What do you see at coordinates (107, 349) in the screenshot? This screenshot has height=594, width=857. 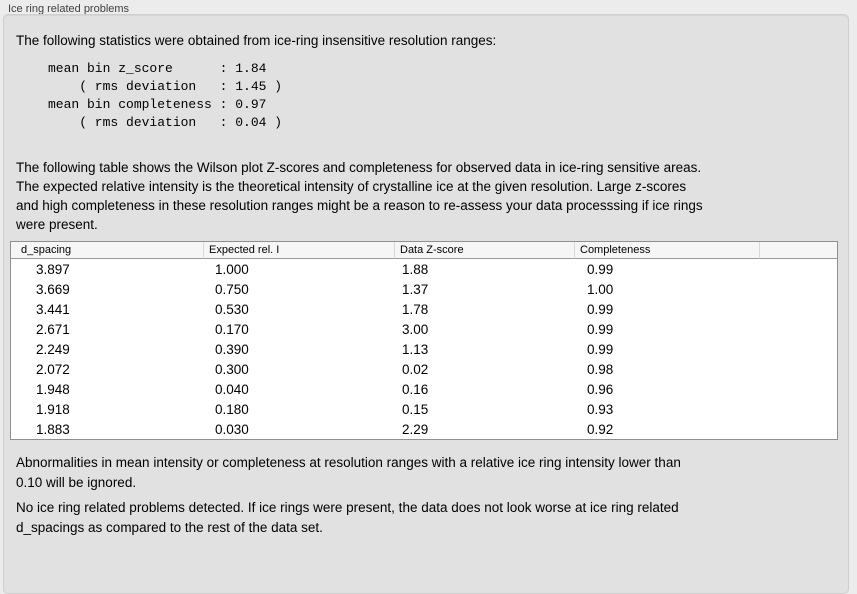 I see `table-cell: 2.249` at bounding box center [107, 349].